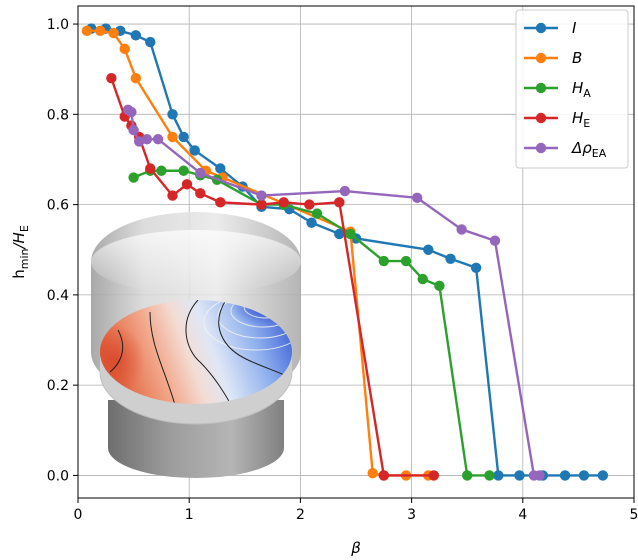 Image resolution: width=638 pixels, height=560 pixels. Describe the element at coordinates (355, 548) in the screenshot. I see `x-axis-label: β` at that location.